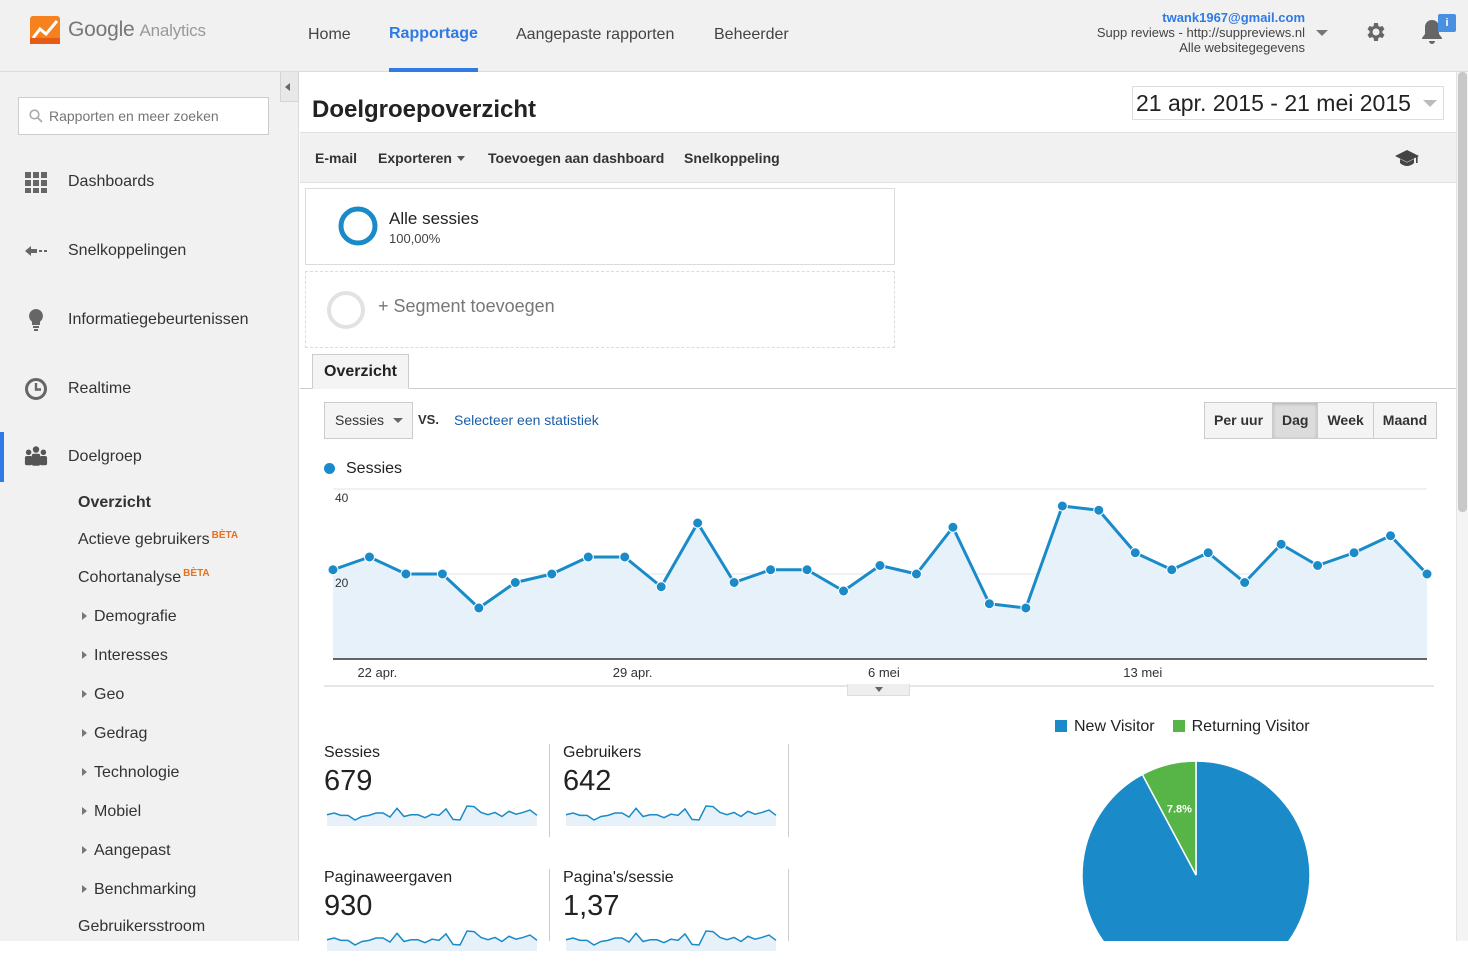  I want to click on period-day-button: Dag, so click(1295, 420).